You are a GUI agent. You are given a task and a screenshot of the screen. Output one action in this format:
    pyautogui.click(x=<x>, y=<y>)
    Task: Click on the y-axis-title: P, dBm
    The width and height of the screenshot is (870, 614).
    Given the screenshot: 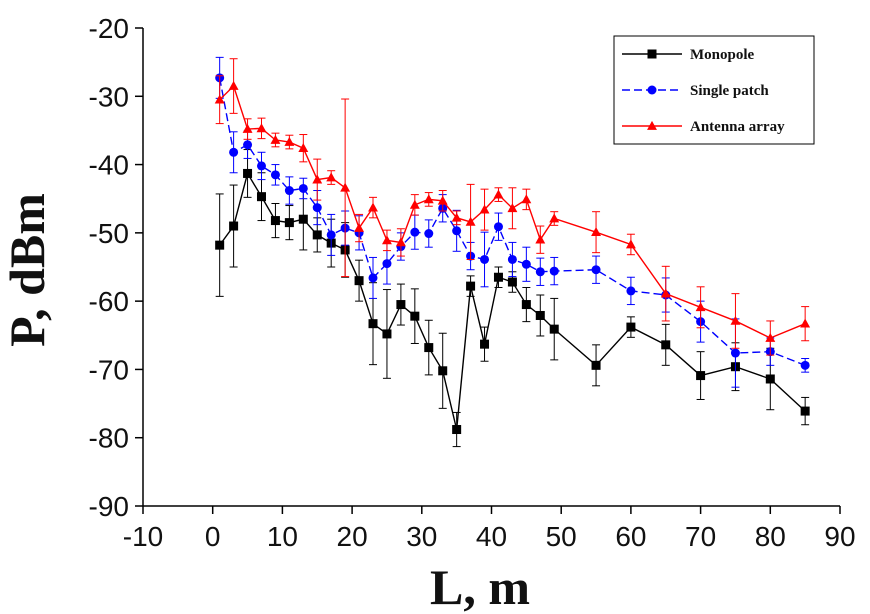 What is the action you would take?
    pyautogui.click(x=27, y=270)
    